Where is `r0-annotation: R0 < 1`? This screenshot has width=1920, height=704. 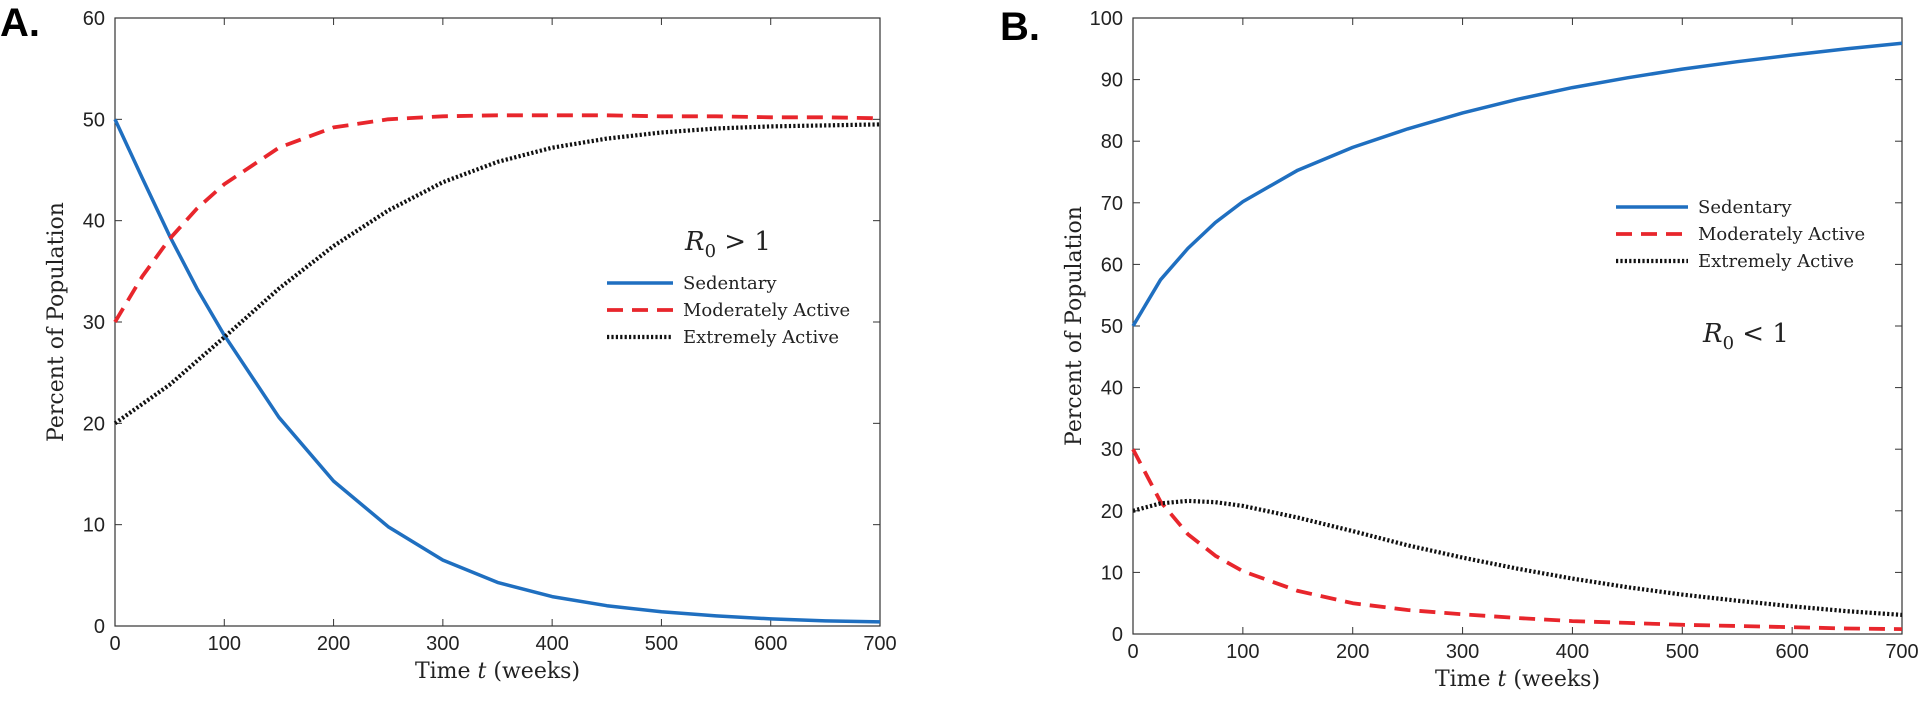
r0-annotation: R0 < 1 is located at coordinates (1745, 336).